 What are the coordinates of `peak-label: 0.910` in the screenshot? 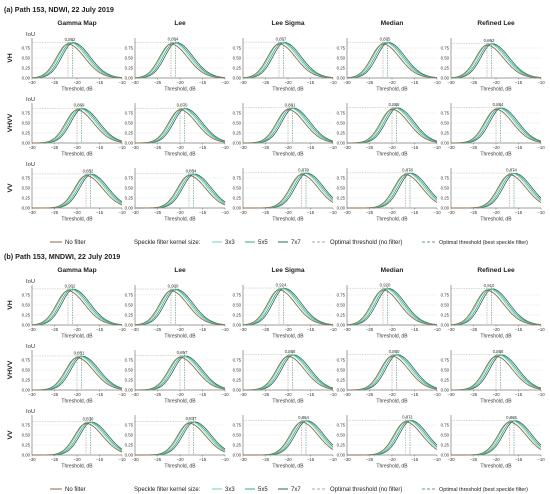 It's located at (489, 285).